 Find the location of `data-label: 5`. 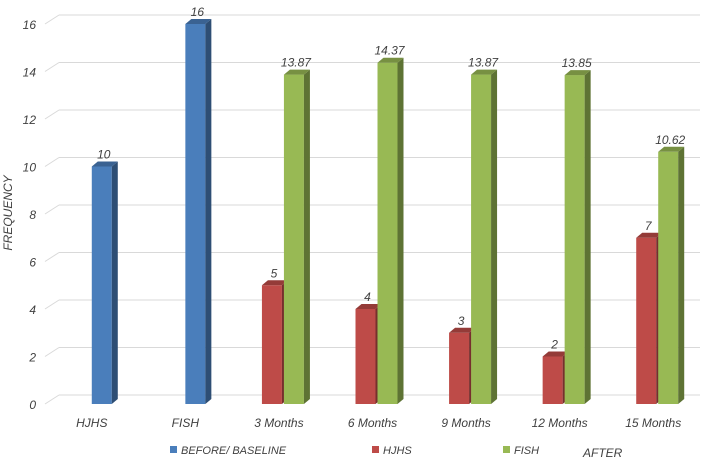

data-label: 5 is located at coordinates (274, 273).